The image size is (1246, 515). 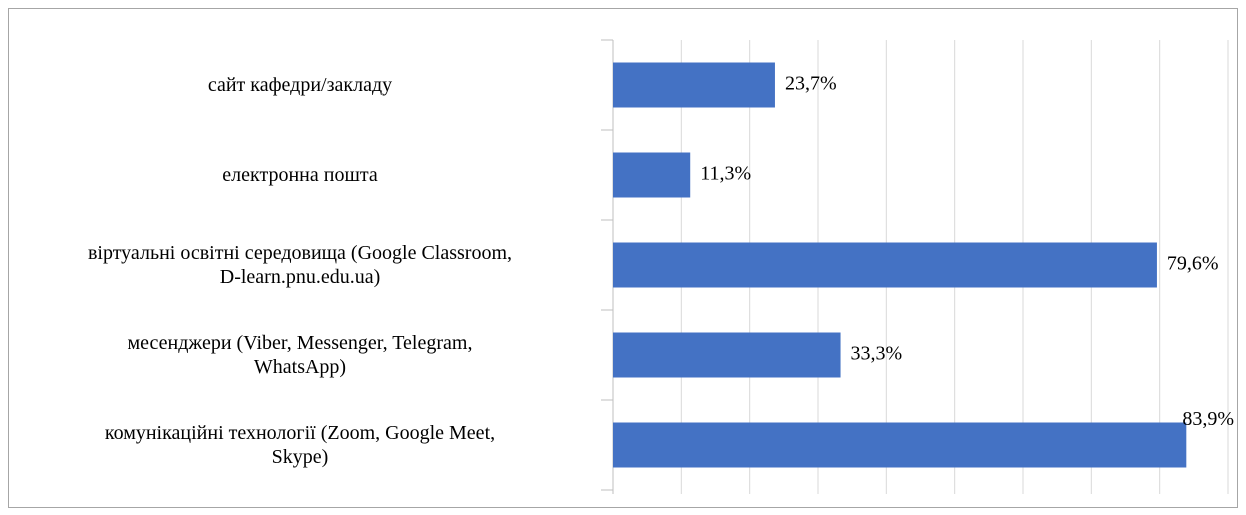 I want to click on data-label: 79,6%, so click(x=1193, y=264).